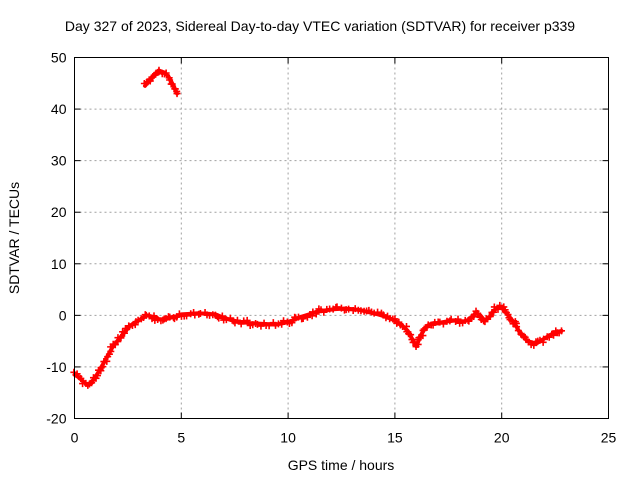  I want to click on y-tick-label: 10, so click(59, 264).